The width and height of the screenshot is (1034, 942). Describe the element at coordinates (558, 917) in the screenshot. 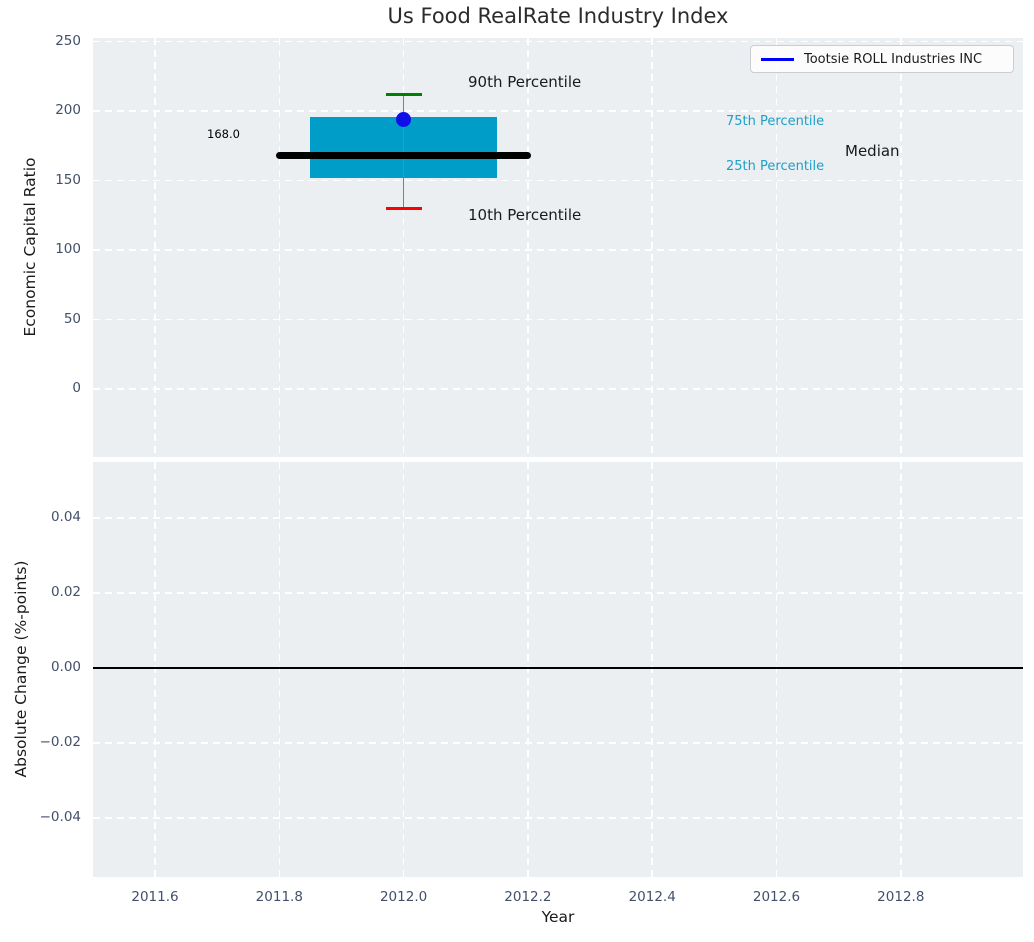

I see `x-axis-label: Year` at that location.